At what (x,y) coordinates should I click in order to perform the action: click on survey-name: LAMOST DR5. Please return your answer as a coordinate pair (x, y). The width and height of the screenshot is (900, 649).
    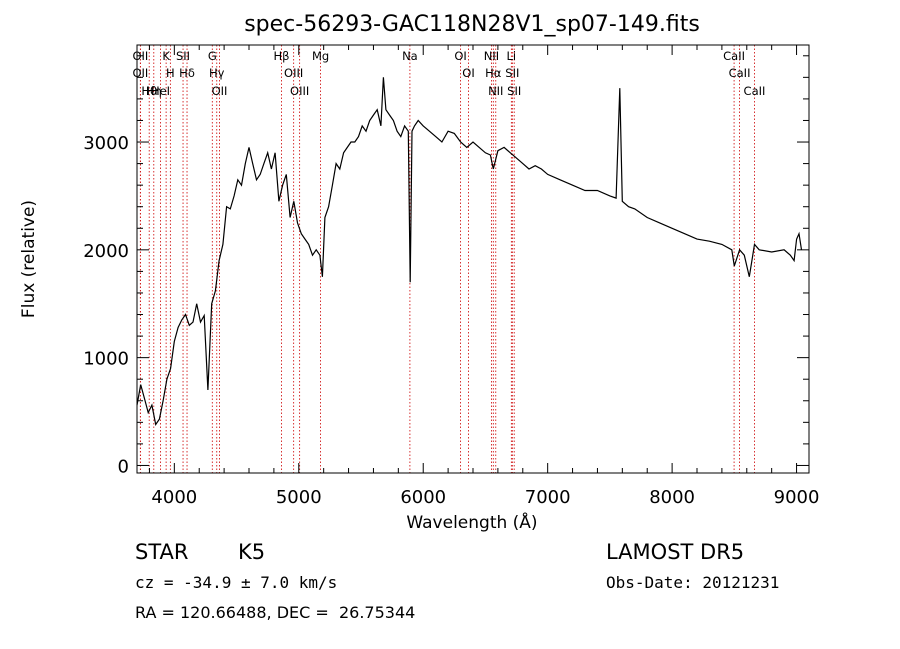
    Looking at the image, I should click on (675, 552).